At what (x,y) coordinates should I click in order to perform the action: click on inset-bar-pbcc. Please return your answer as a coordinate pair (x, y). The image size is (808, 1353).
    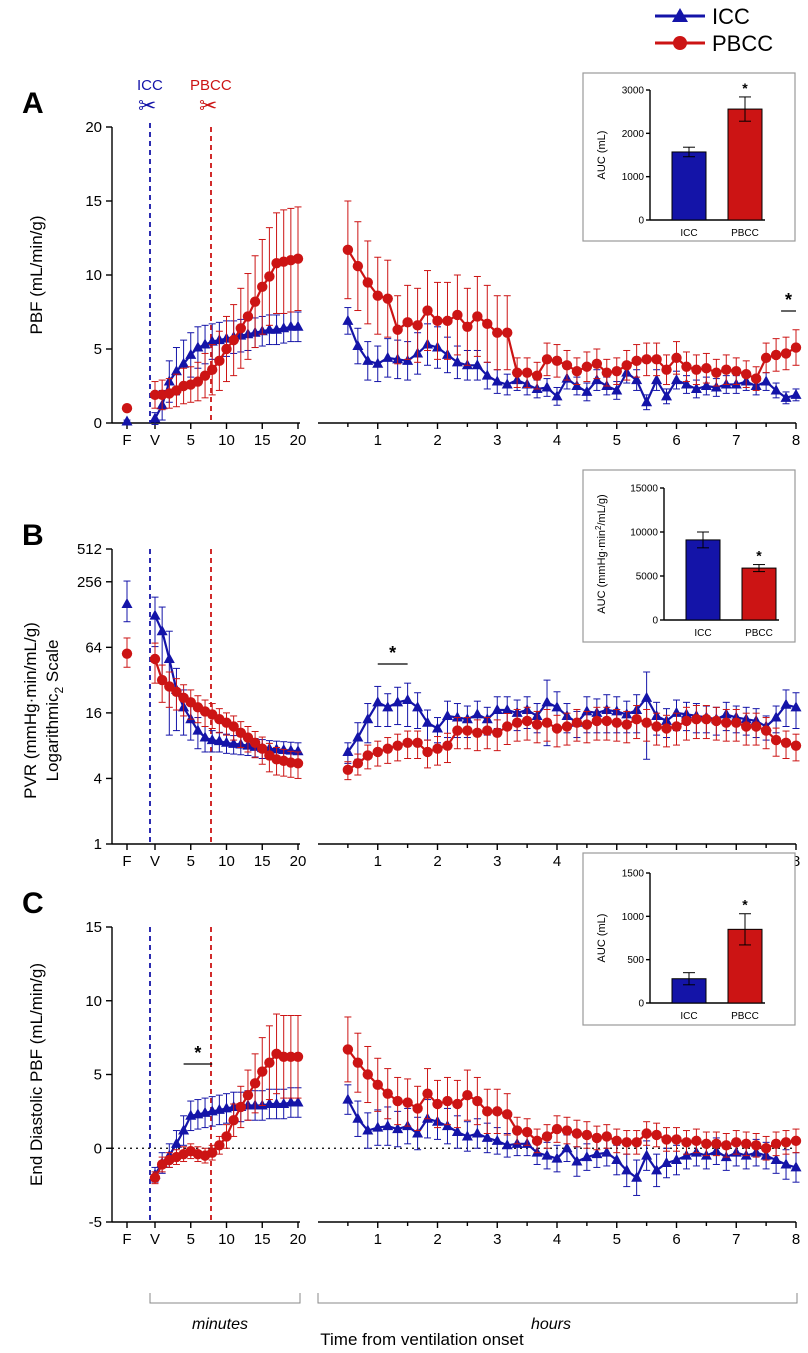
    Looking at the image, I should click on (759, 594).